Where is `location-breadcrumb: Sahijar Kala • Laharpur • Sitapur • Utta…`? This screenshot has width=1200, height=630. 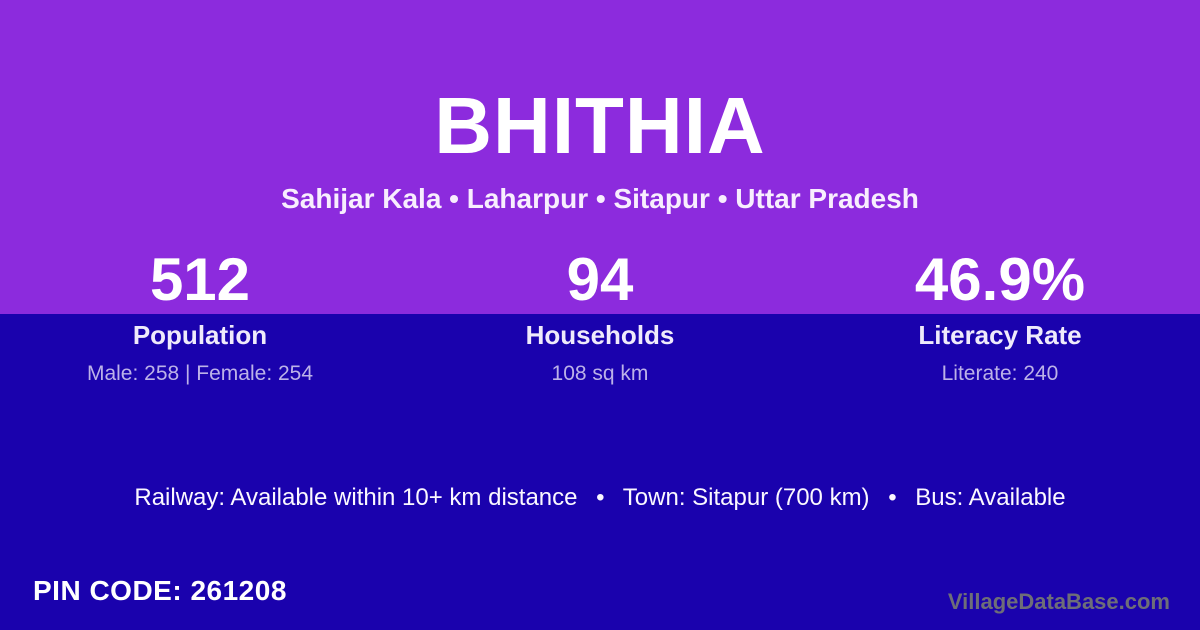
location-breadcrumb: Sahijar Kala • Laharpur • Sitapur • Utta… is located at coordinates (600, 198).